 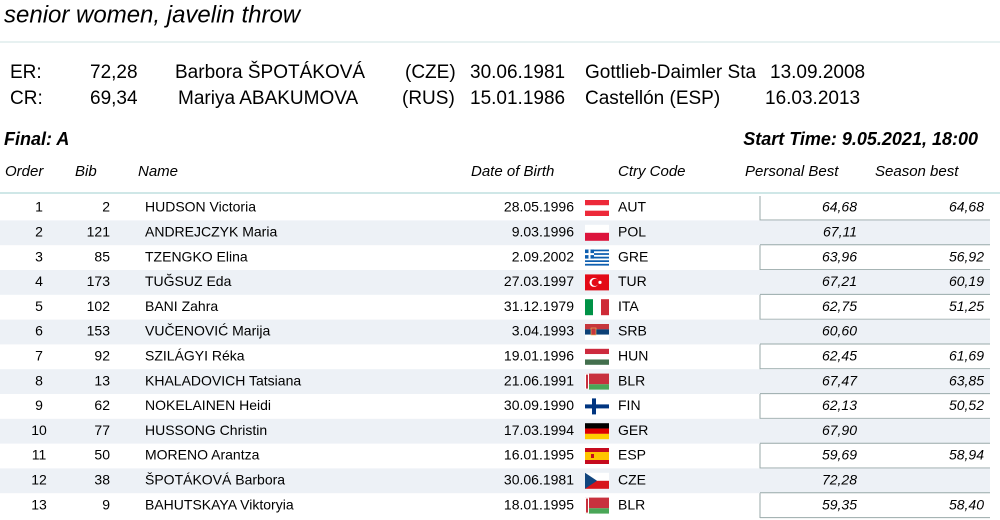 I want to click on record-mark: 69,34, so click(x=114, y=98).